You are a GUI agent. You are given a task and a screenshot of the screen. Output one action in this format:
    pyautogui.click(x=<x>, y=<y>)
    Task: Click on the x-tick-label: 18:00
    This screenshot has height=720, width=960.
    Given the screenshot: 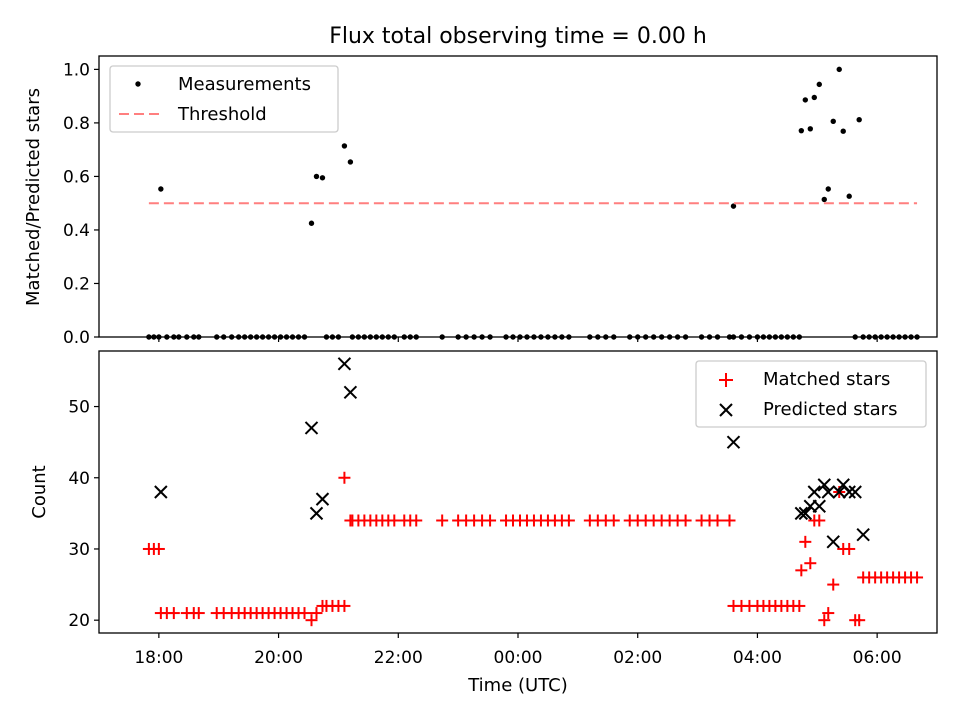 What is the action you would take?
    pyautogui.click(x=158, y=658)
    